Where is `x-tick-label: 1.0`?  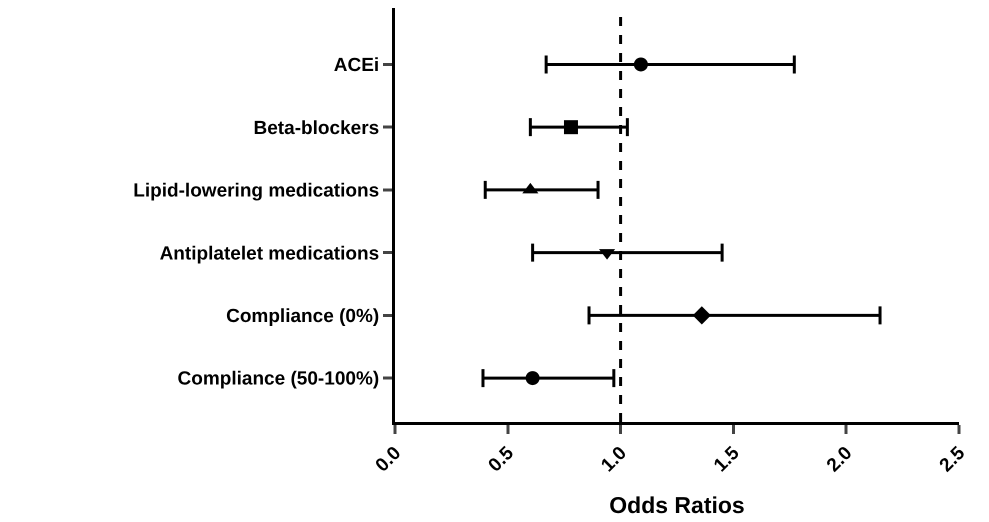 x-tick-label: 1.0 is located at coordinates (614, 459).